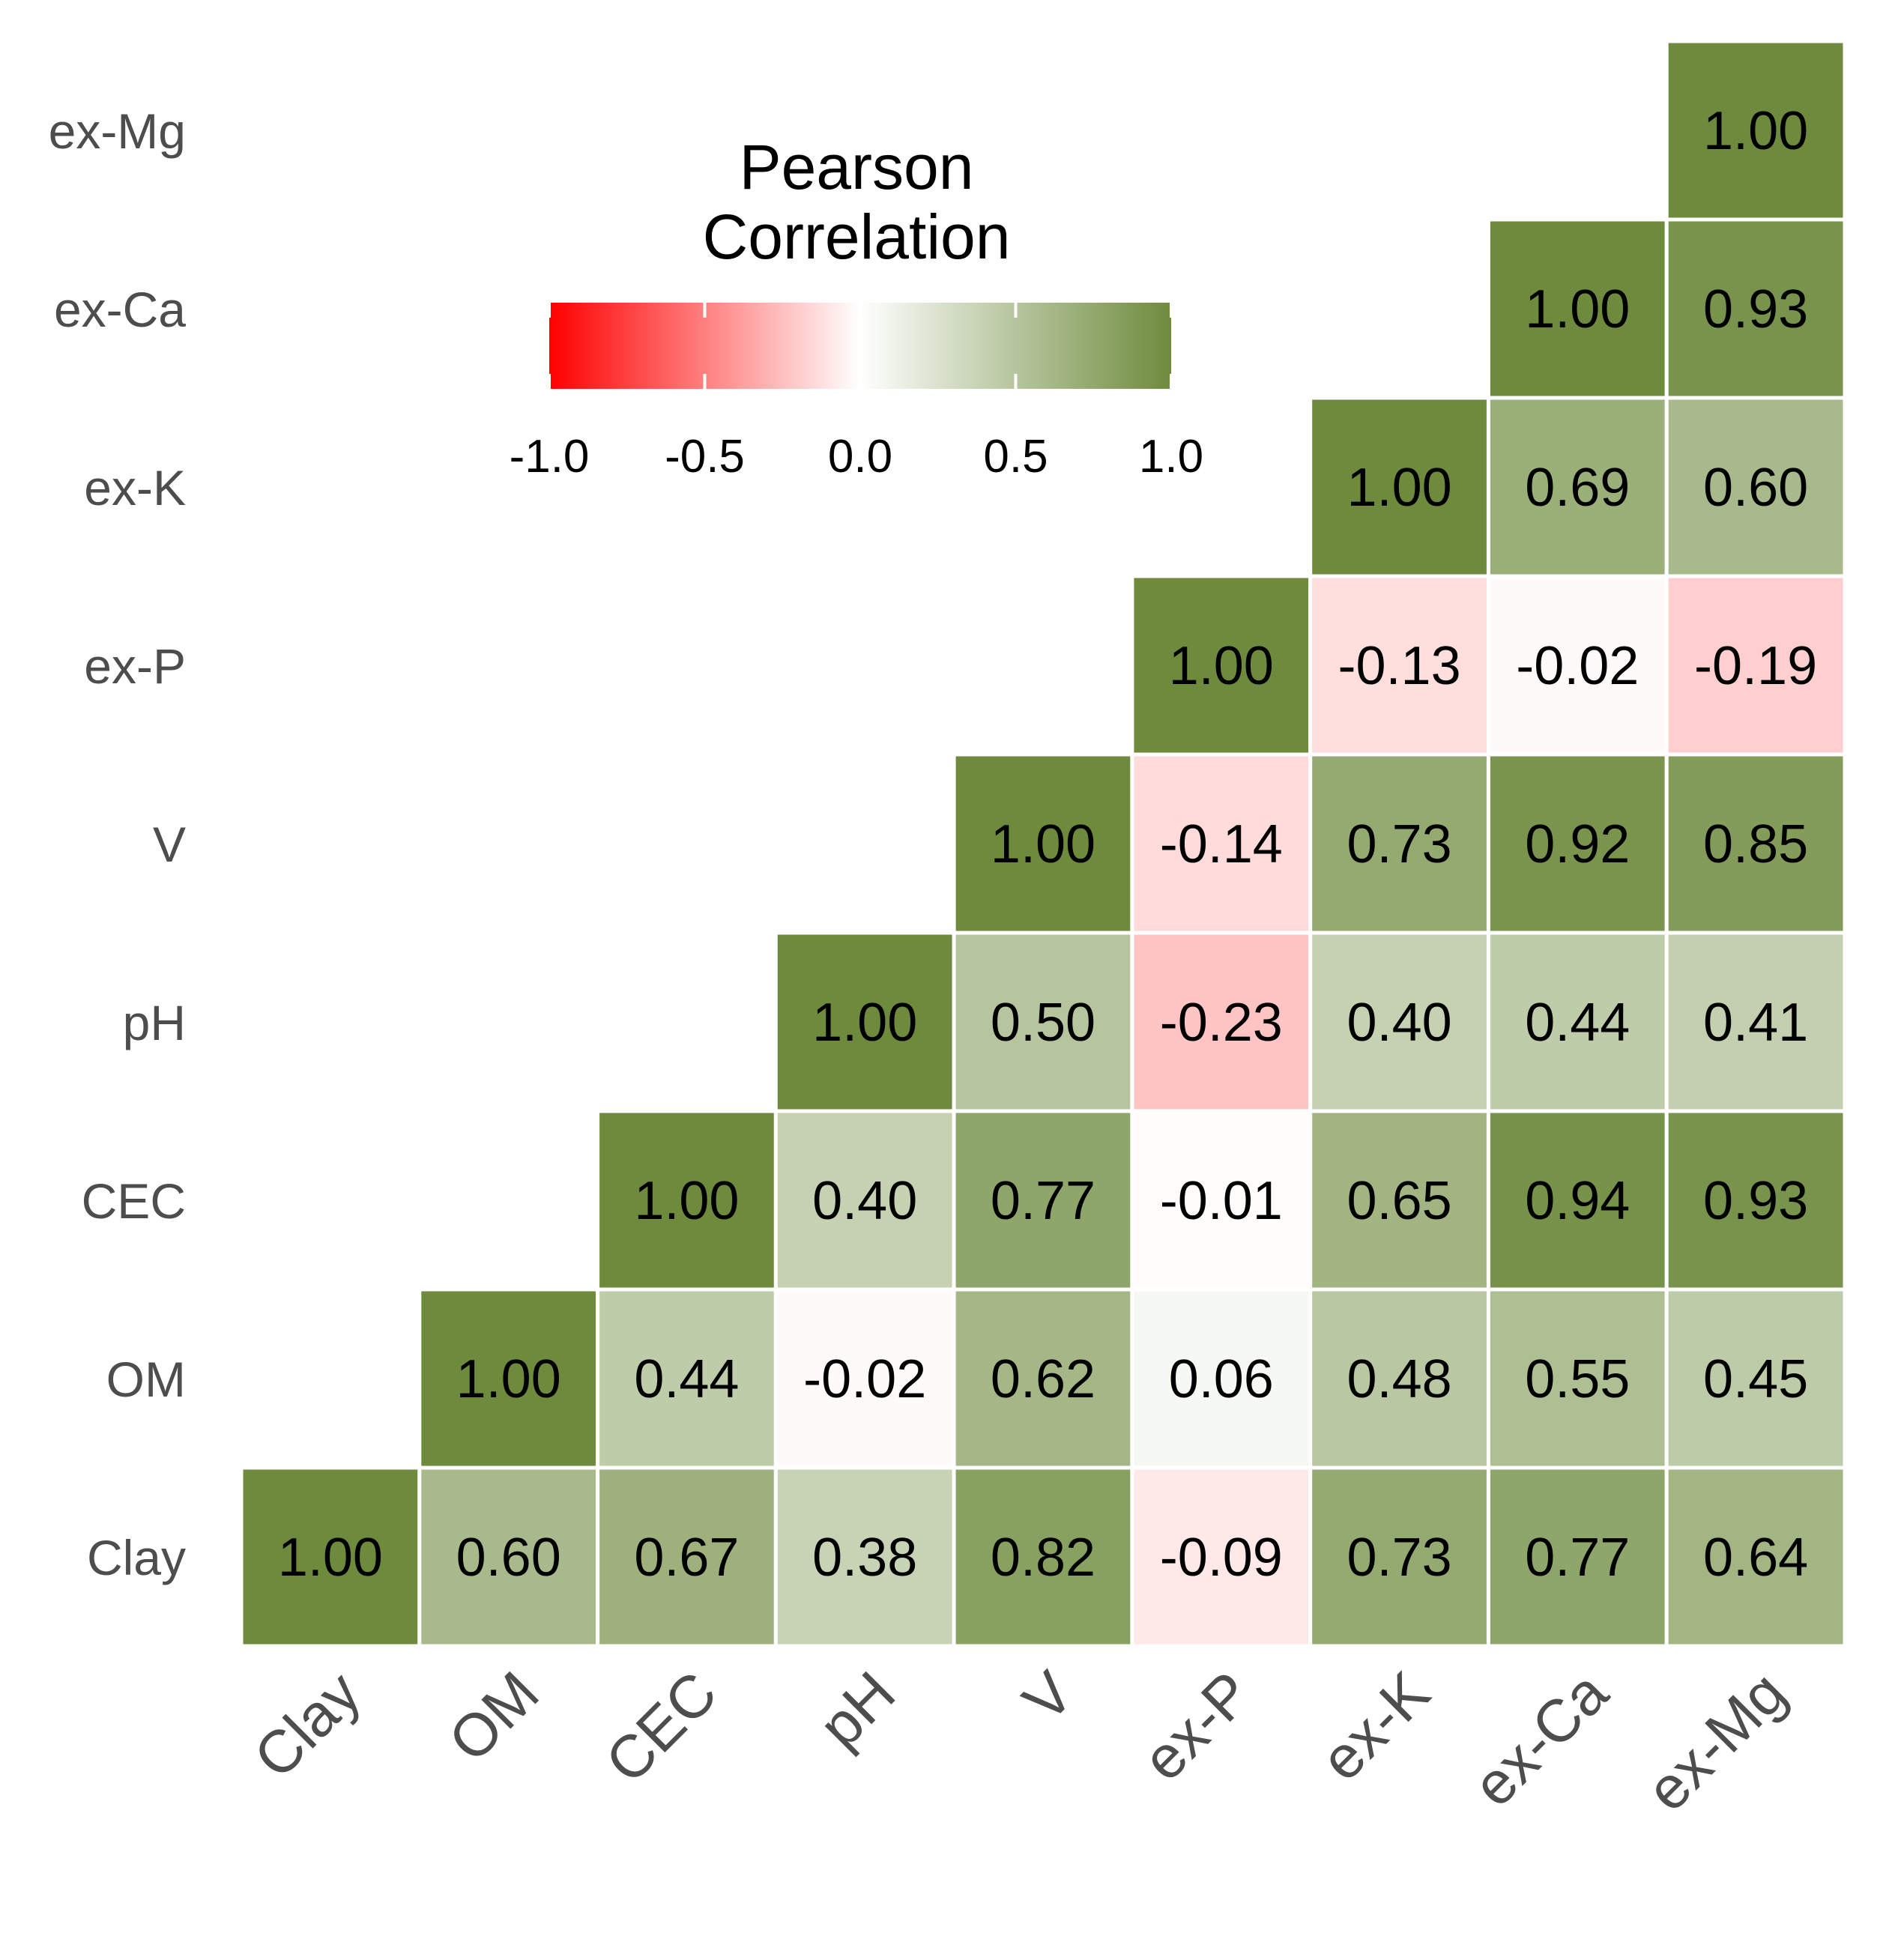  Describe the element at coordinates (856, 393) in the screenshot. I see `legend-ticks: -1.0 -0.5 0.0 0.5 1.0` at that location.